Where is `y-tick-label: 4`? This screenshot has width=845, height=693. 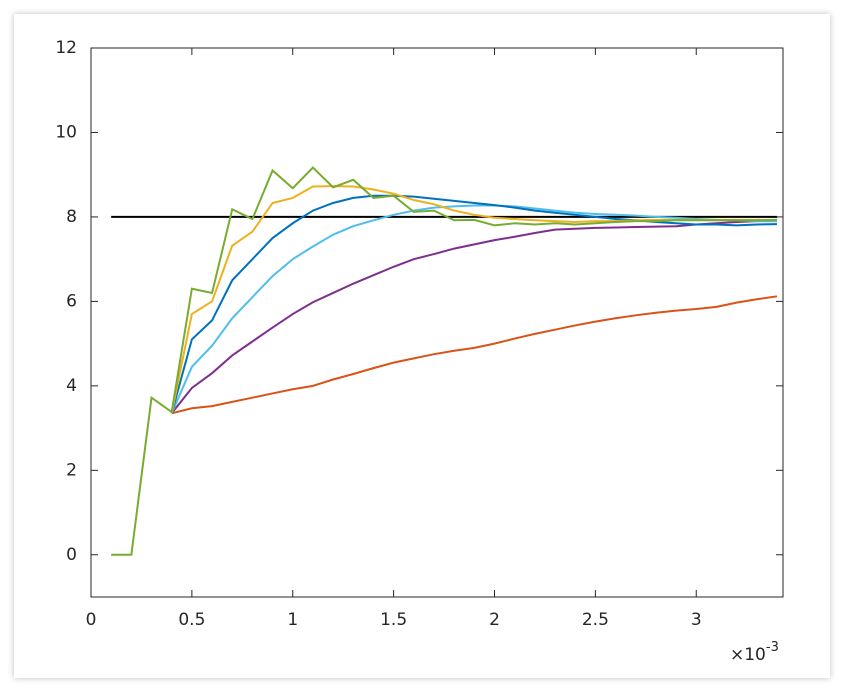 y-tick-label: 4 is located at coordinates (71, 386).